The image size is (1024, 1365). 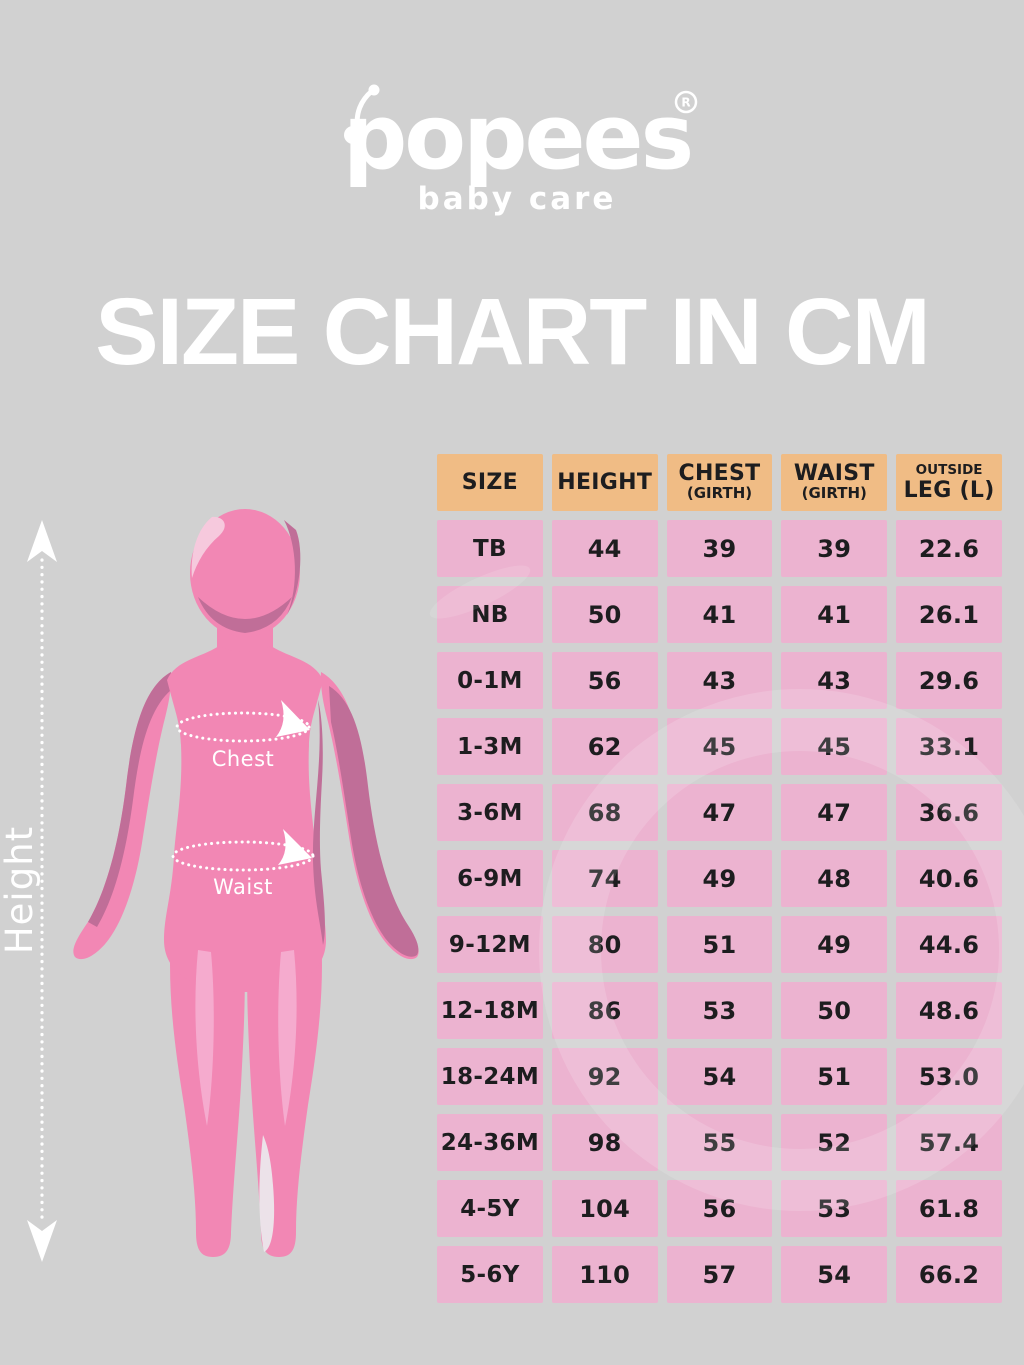 I want to click on size-cell: TB, so click(x=490, y=548).